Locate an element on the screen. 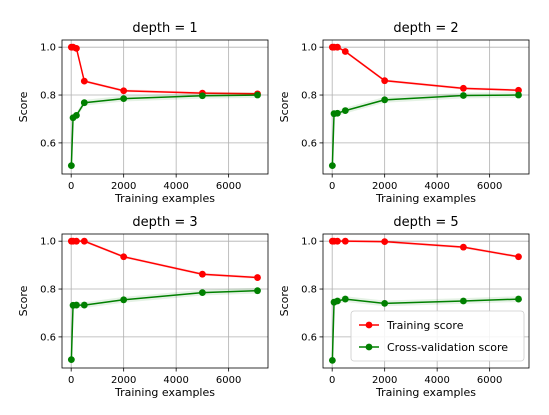 This screenshot has height=415, width=549. training-legend-marker is located at coordinates (369, 325).